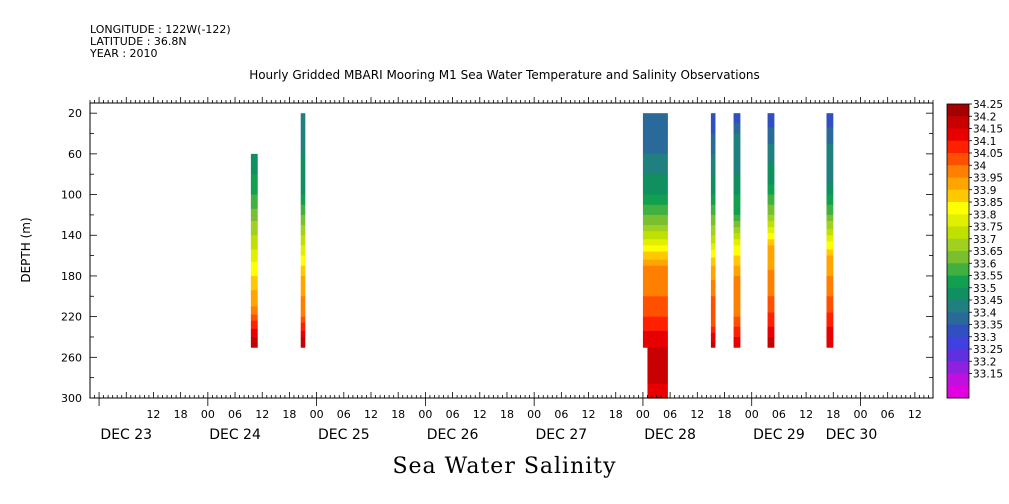 The height and width of the screenshot is (504, 1009). What do you see at coordinates (988, 375) in the screenshot?
I see `colorbar-label: 33.15` at bounding box center [988, 375].